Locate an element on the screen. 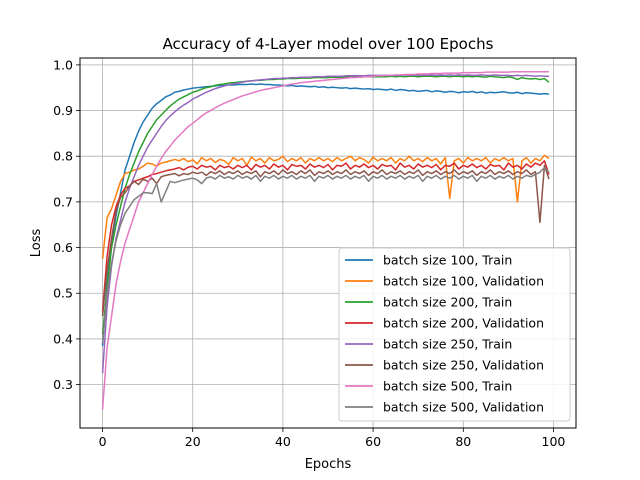  legend-label-7: batch size 500, Validation is located at coordinates (463, 407).